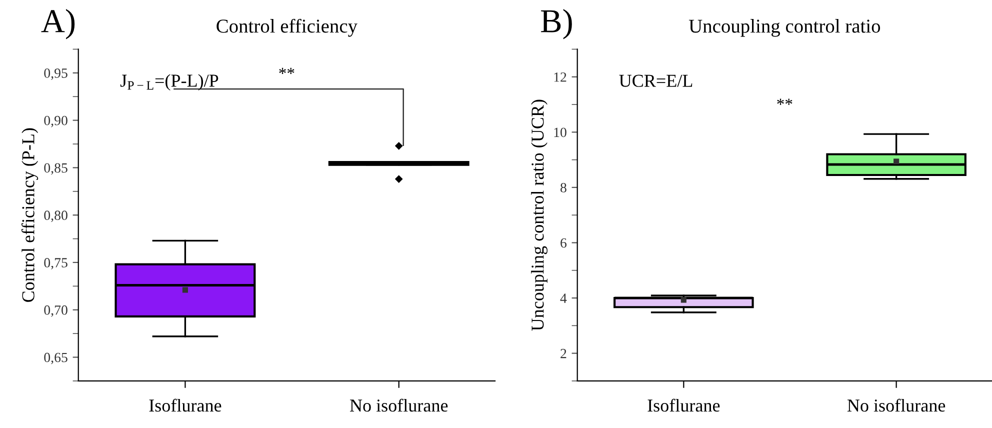 This screenshot has height=428, width=992. Describe the element at coordinates (56, 264) in the screenshot. I see `y-tick-label: 0,75` at that location.